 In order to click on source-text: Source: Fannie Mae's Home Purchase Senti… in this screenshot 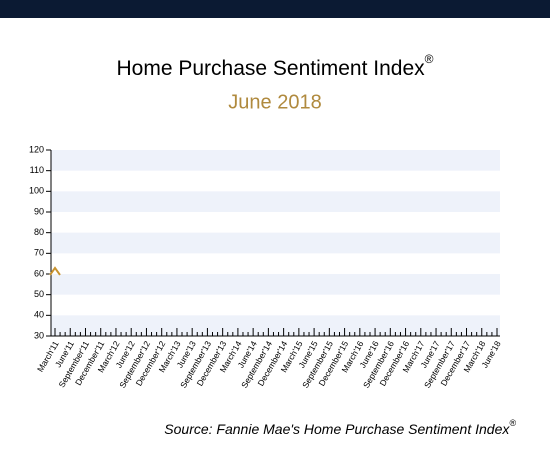, I will do `click(337, 429)`.